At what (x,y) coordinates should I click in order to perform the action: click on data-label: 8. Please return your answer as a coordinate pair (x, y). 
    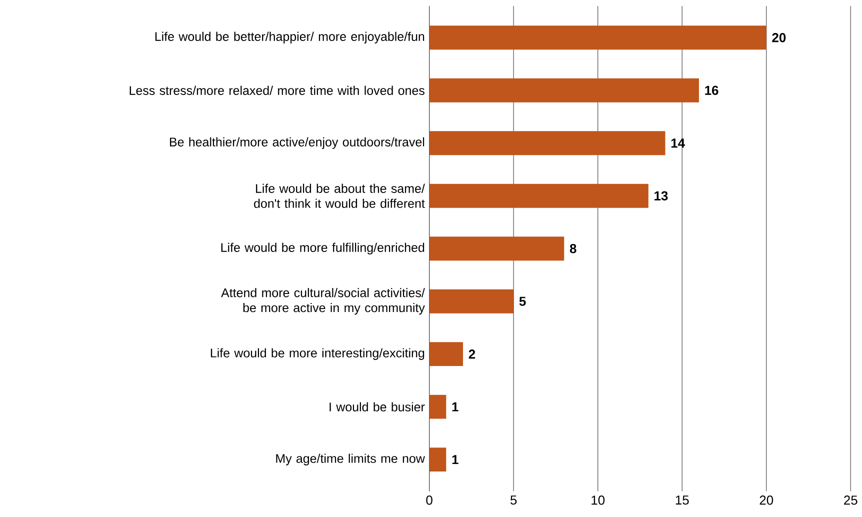
    Looking at the image, I should click on (573, 249).